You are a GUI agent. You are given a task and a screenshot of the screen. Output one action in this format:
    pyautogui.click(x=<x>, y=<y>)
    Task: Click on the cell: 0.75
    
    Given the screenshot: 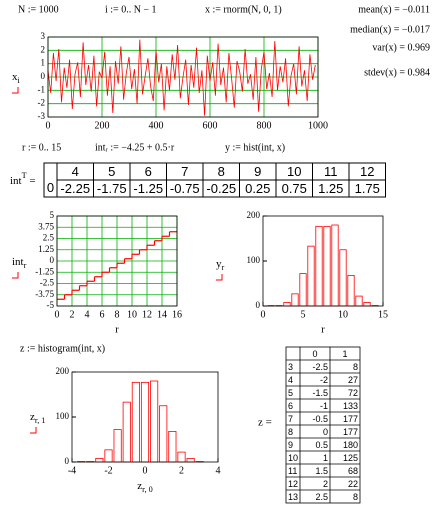 What is the action you would take?
    pyautogui.click(x=294, y=188)
    